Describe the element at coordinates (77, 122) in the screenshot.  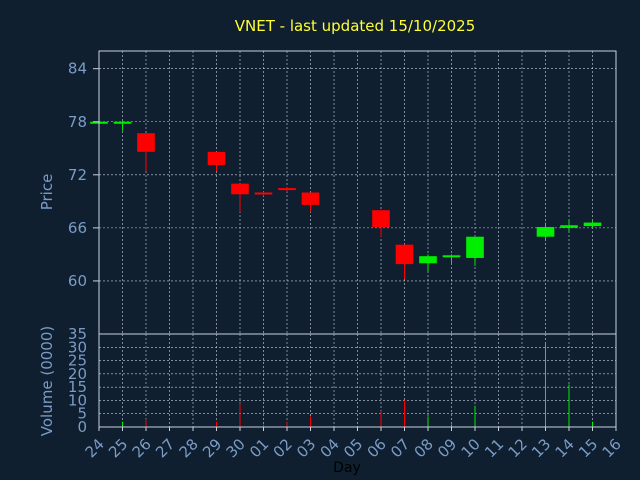
I see `price-y-tick-label: 78` at that location.